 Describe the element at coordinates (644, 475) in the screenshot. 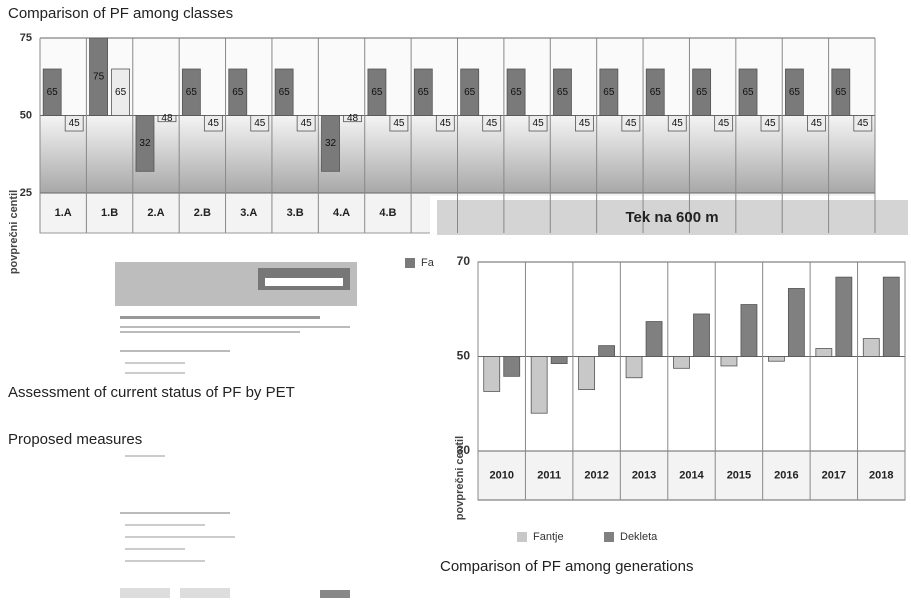

I see `x-tick-label: 2013` at that location.